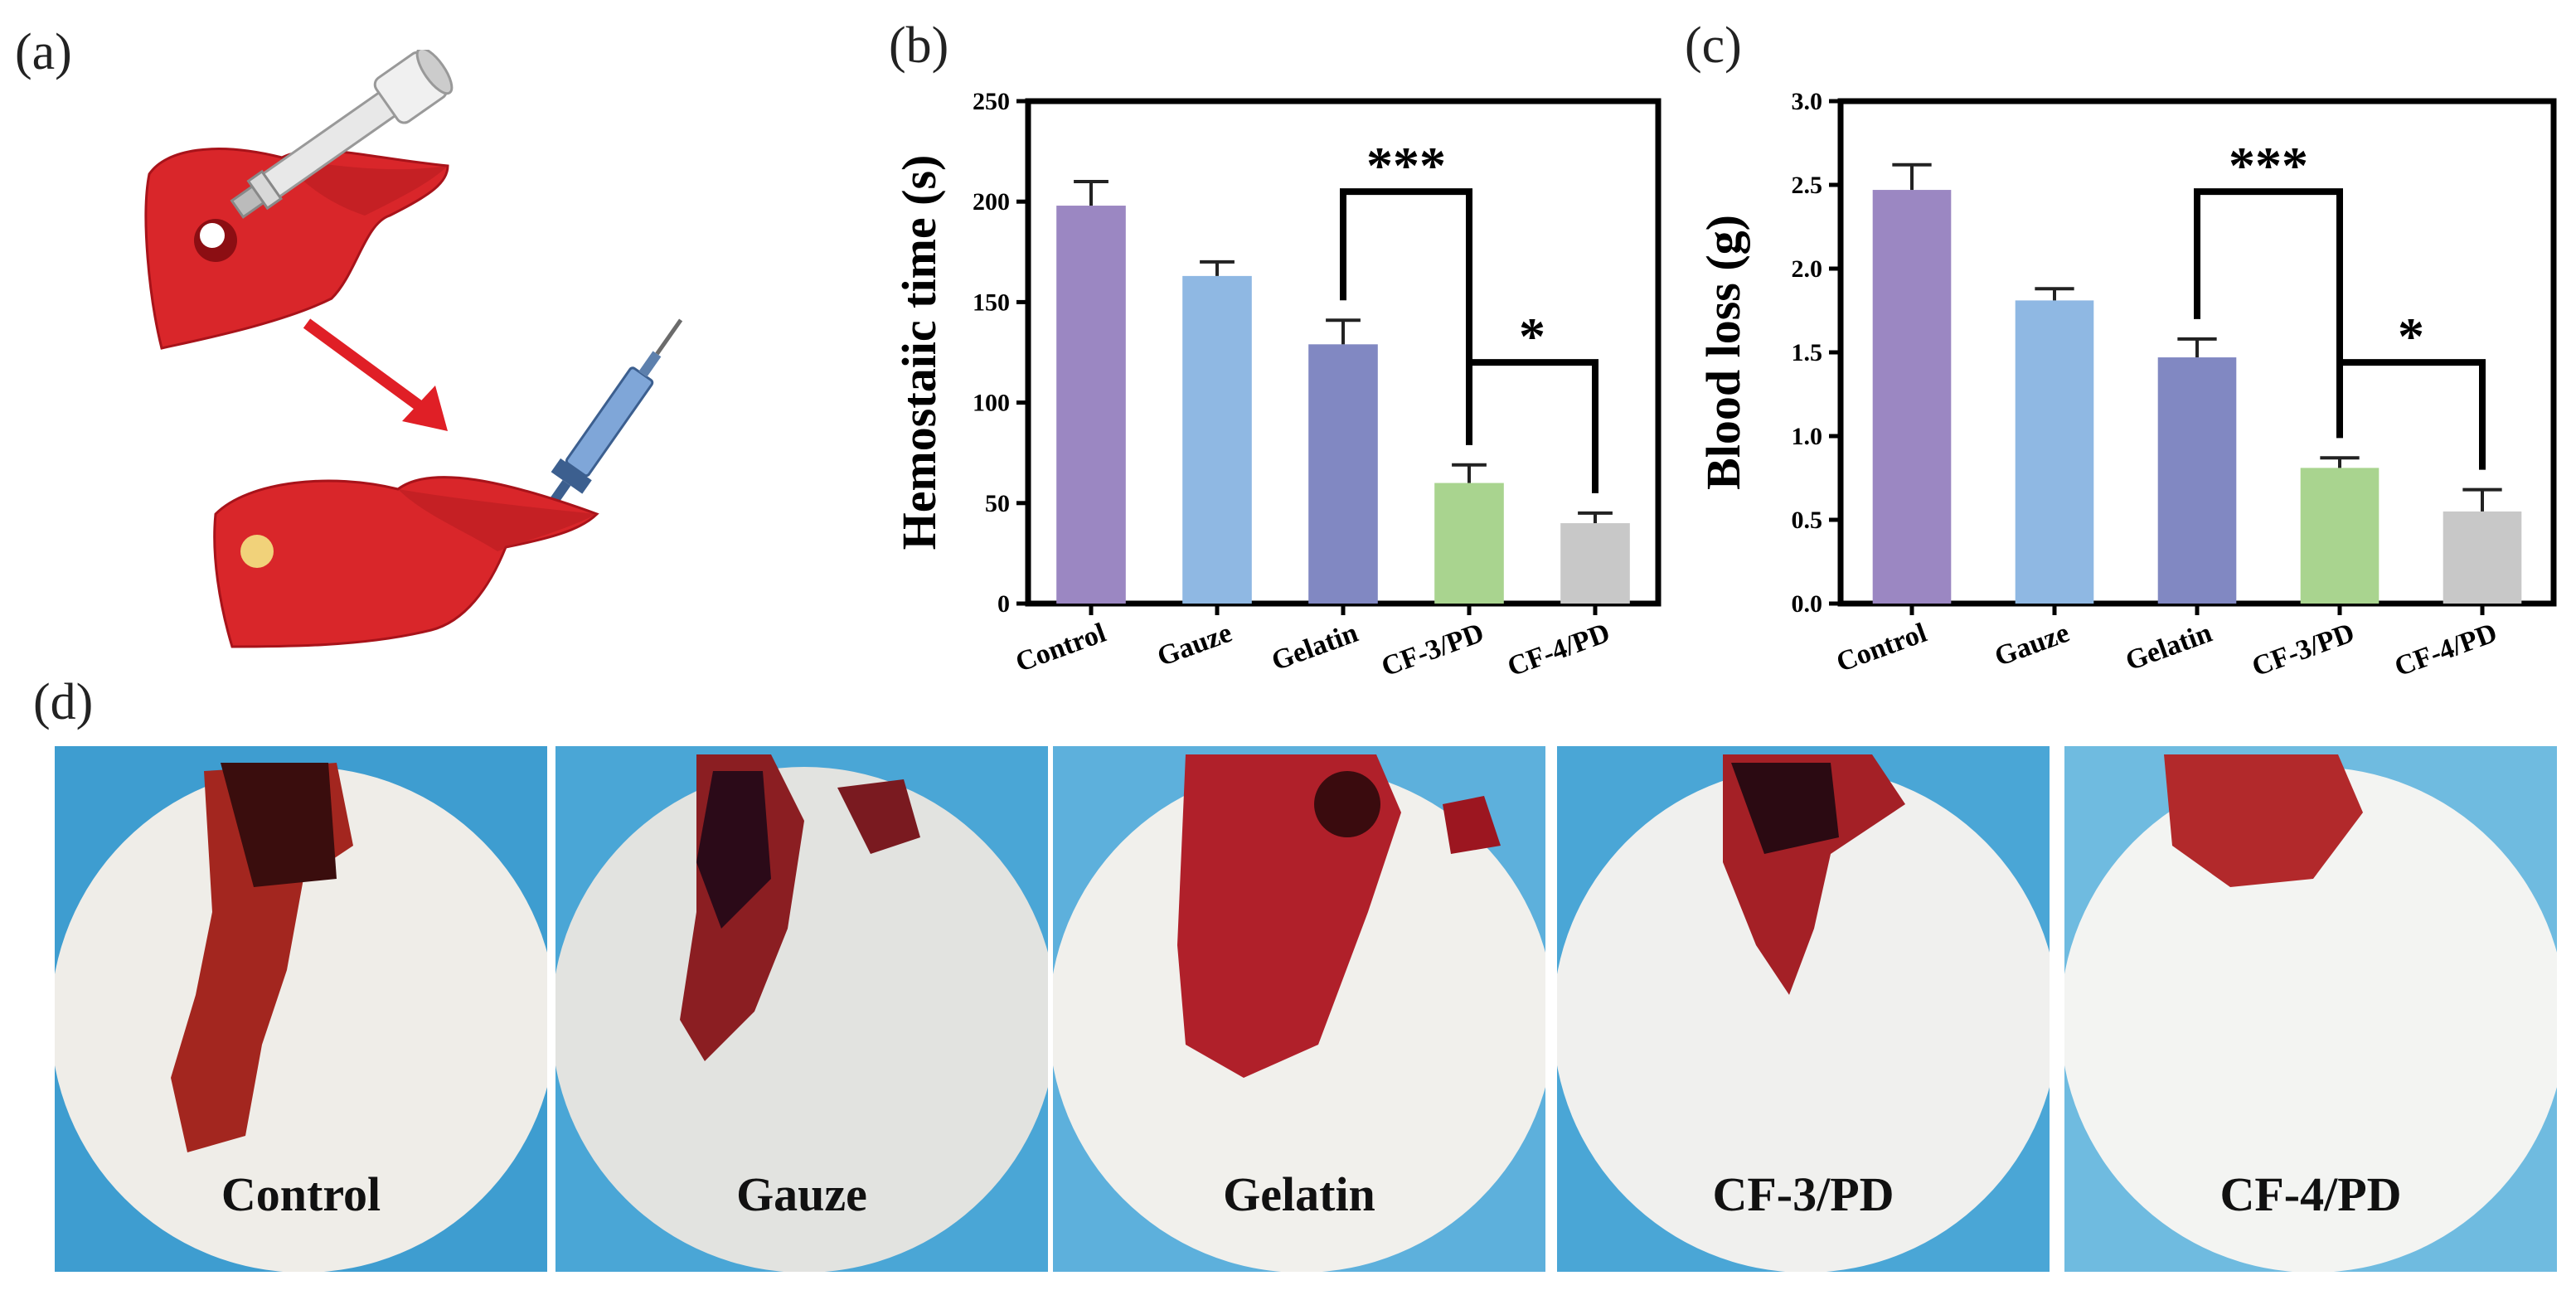 This screenshot has width=2576, height=1295. What do you see at coordinates (991, 202) in the screenshot?
I see `y-tick-label: 200` at bounding box center [991, 202].